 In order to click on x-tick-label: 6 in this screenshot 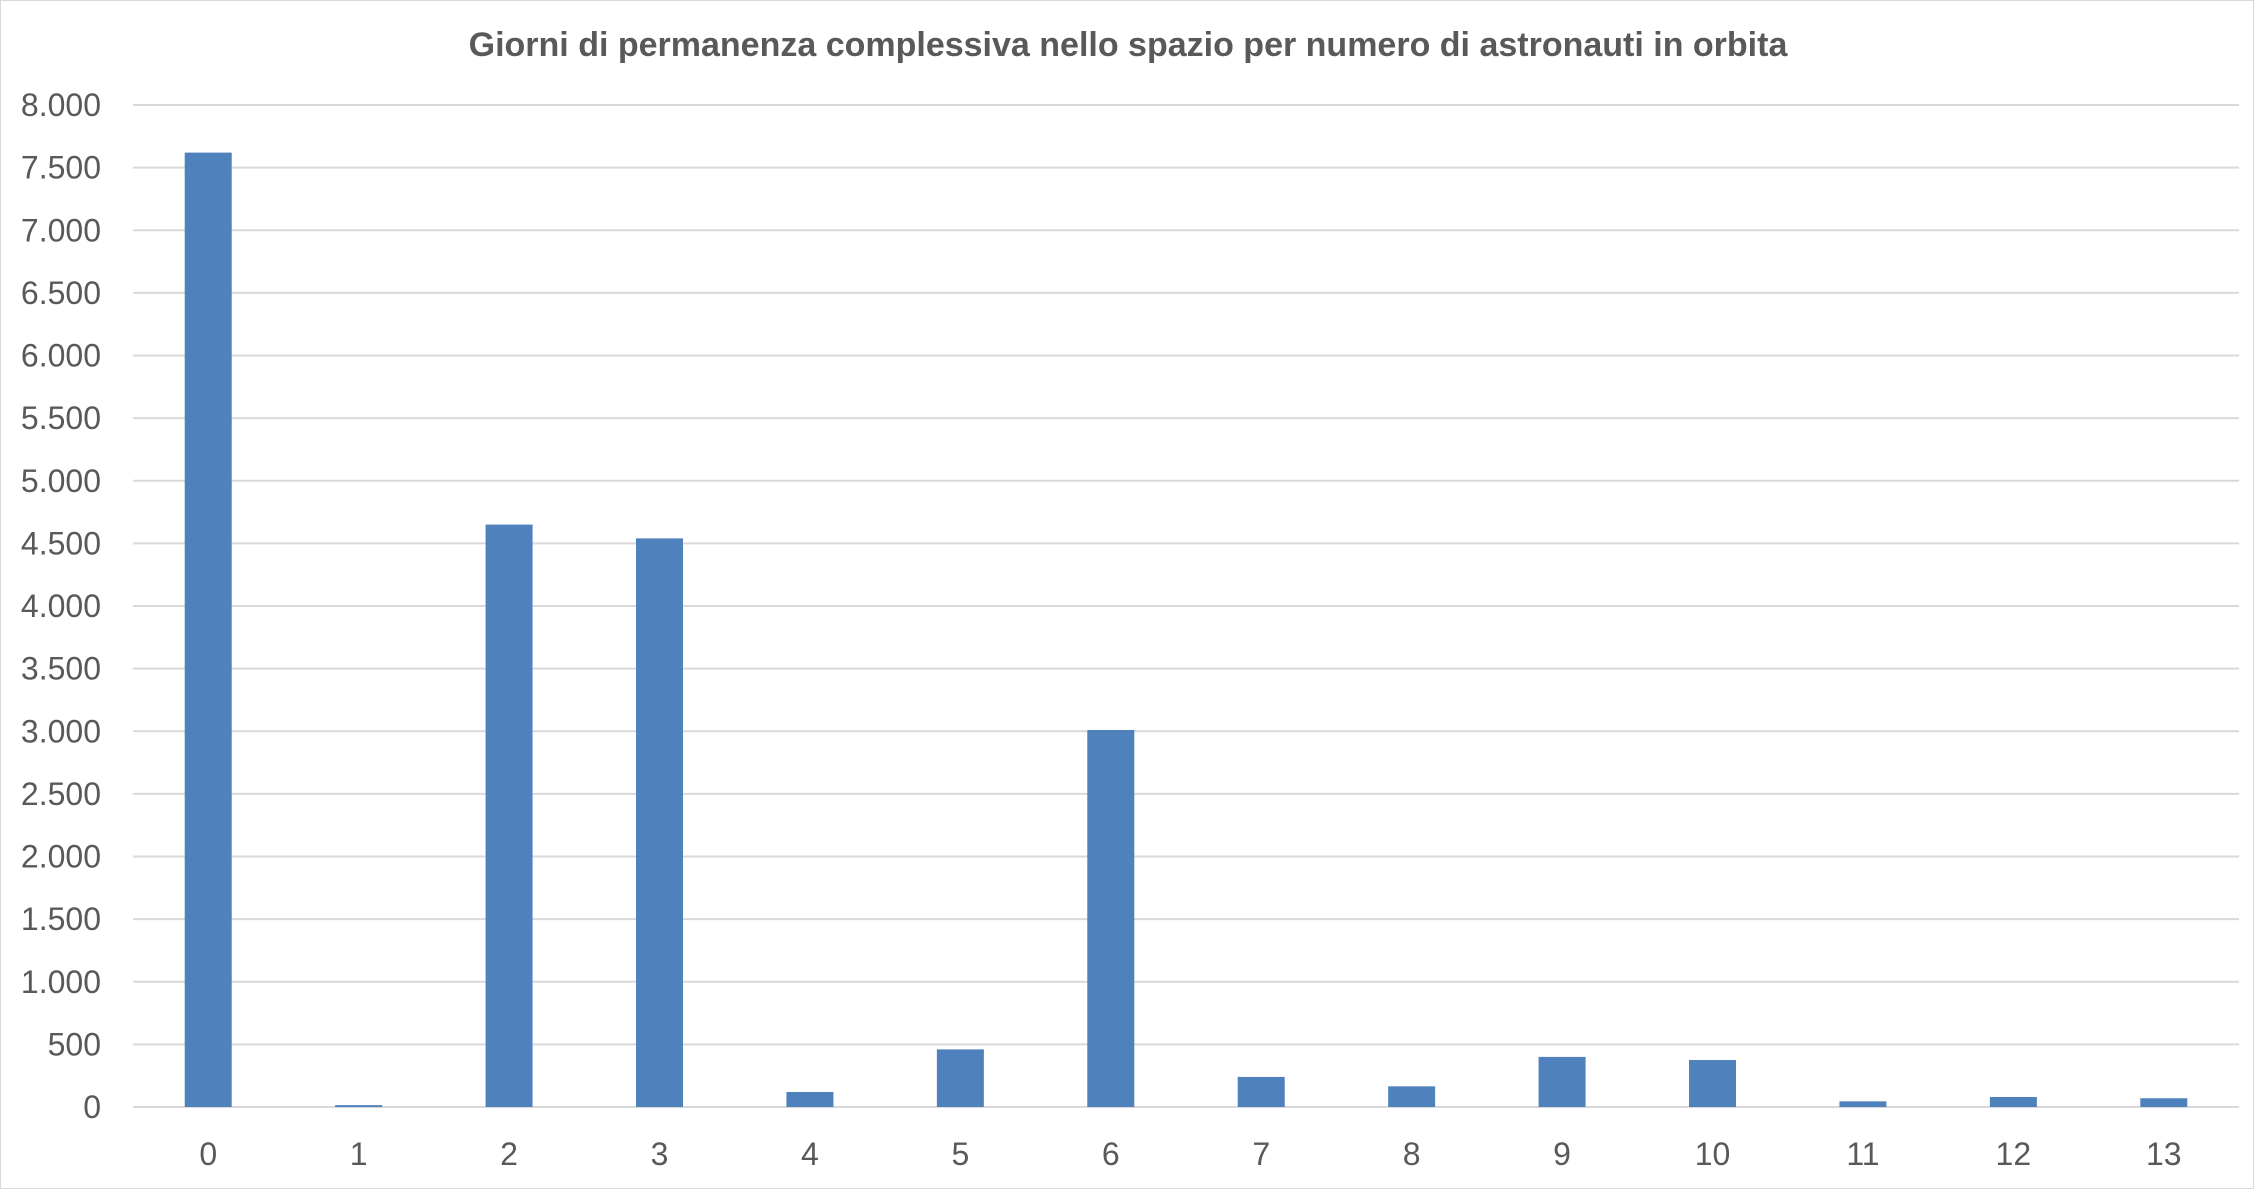, I will do `click(1111, 1154)`.